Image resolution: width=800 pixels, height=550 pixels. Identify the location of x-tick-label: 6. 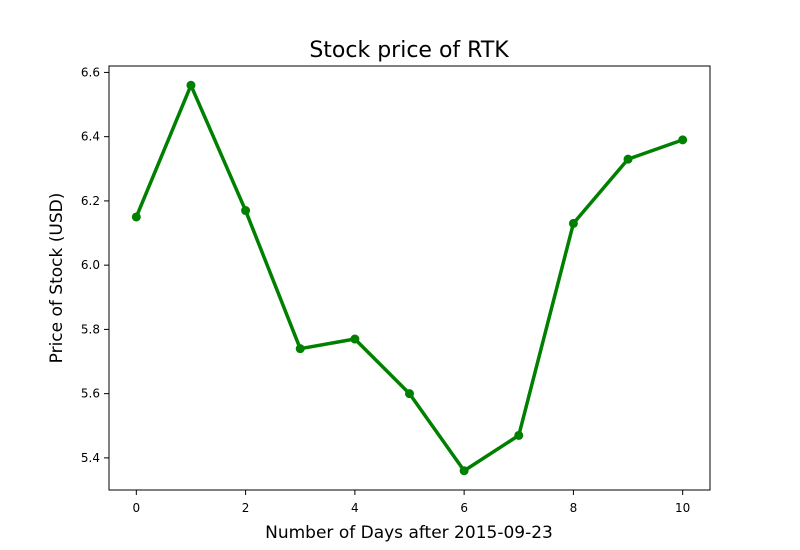
(464, 508).